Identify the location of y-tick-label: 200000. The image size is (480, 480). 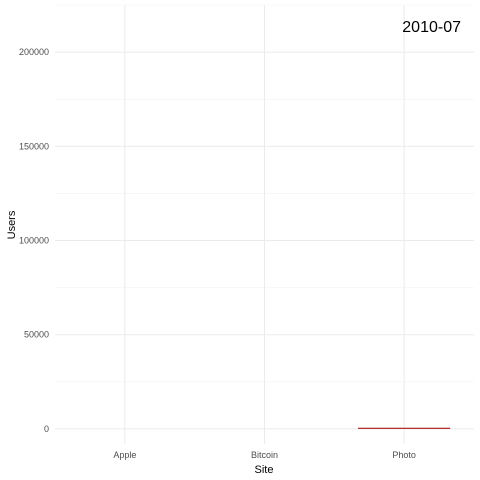
(34, 52).